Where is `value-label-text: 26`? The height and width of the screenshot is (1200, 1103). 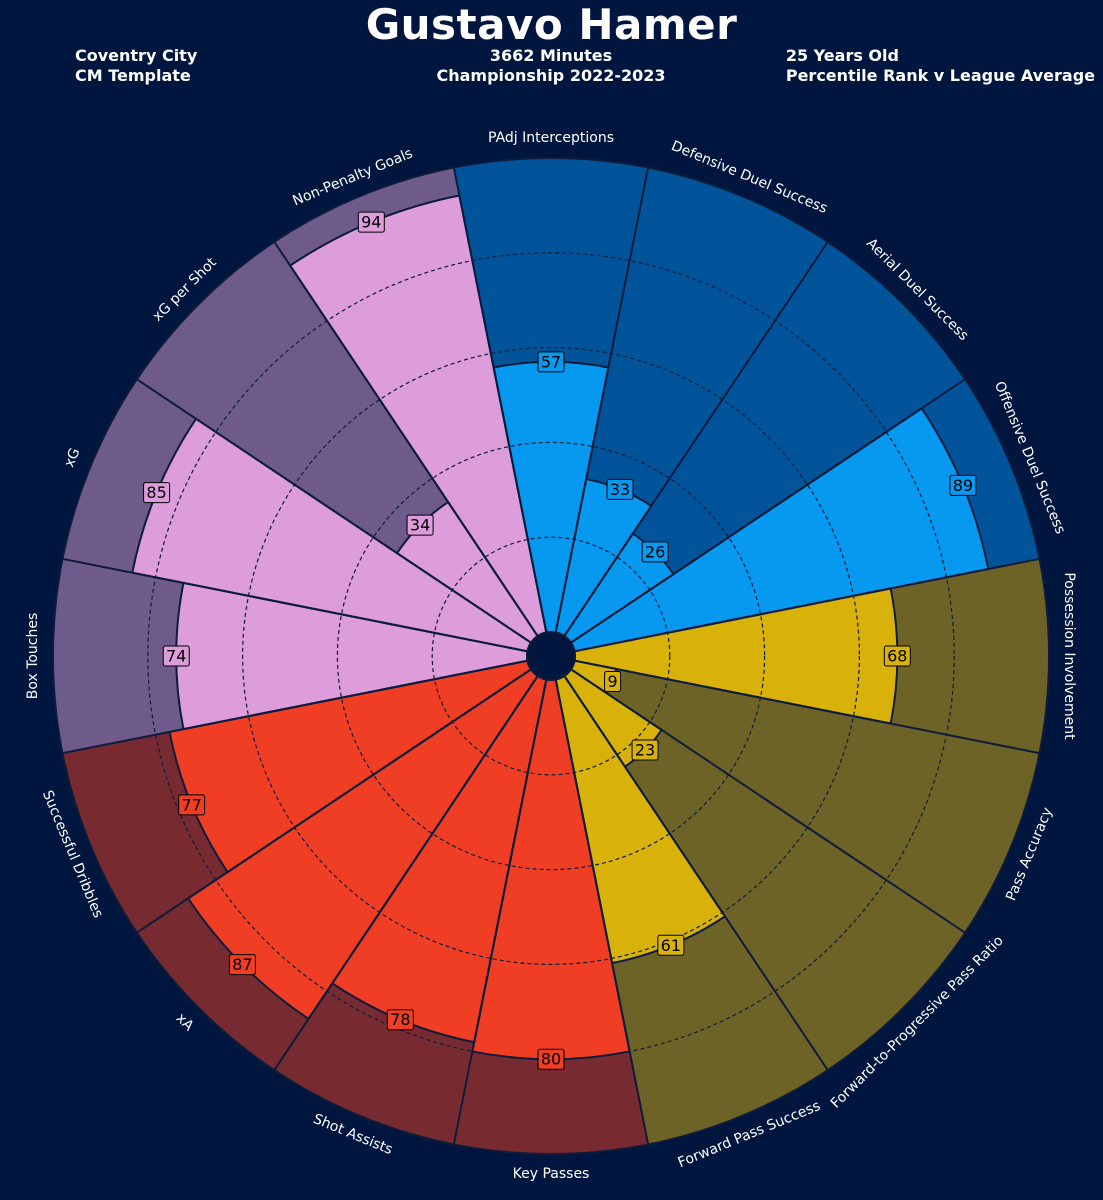 value-label-text: 26 is located at coordinates (655, 551).